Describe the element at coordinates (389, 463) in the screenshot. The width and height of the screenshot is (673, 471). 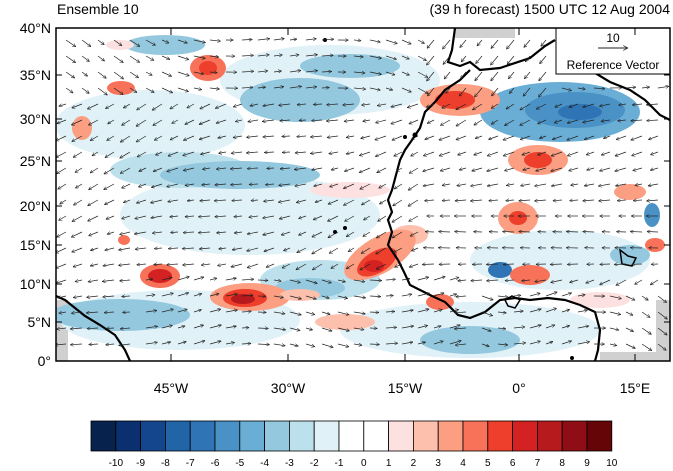
I see `colorbar-label: 1` at that location.